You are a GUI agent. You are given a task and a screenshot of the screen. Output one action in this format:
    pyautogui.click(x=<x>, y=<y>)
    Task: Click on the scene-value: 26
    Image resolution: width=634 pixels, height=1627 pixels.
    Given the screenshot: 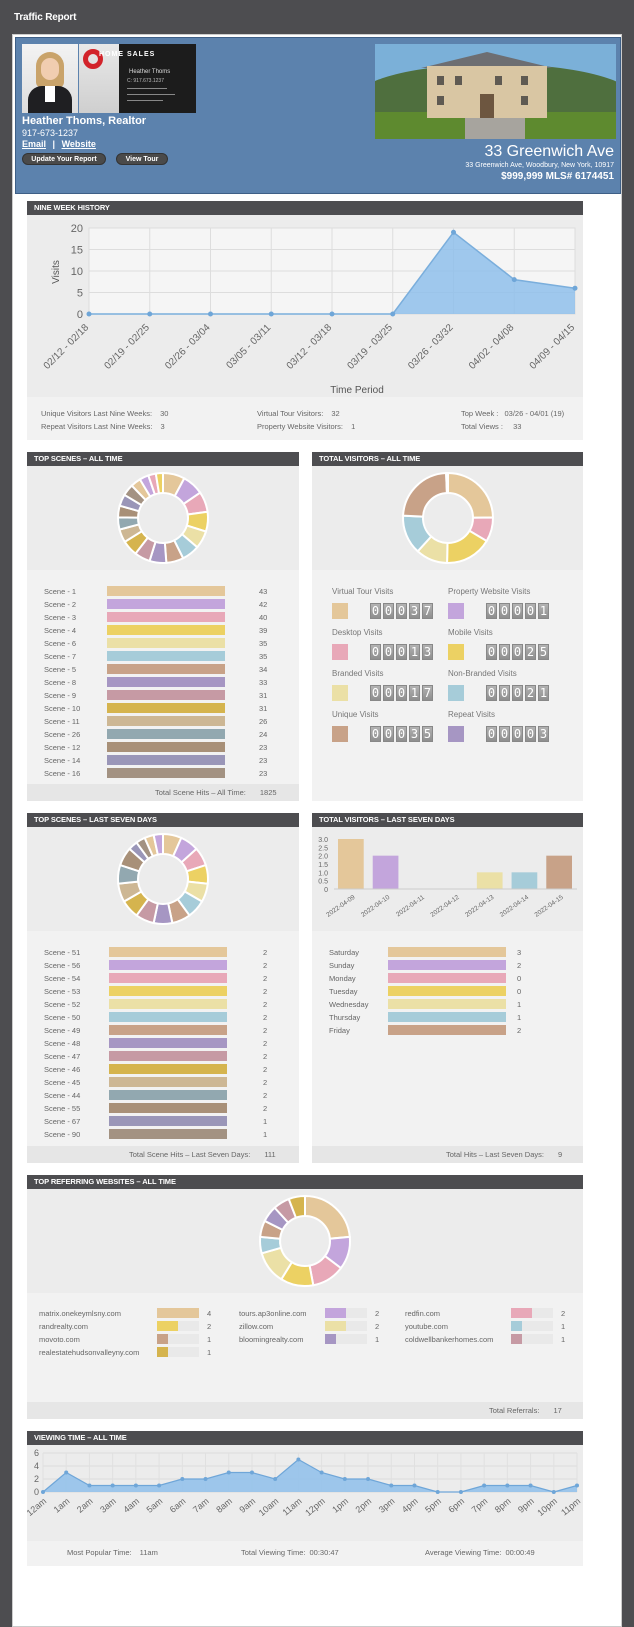 What is the action you would take?
    pyautogui.click(x=263, y=721)
    